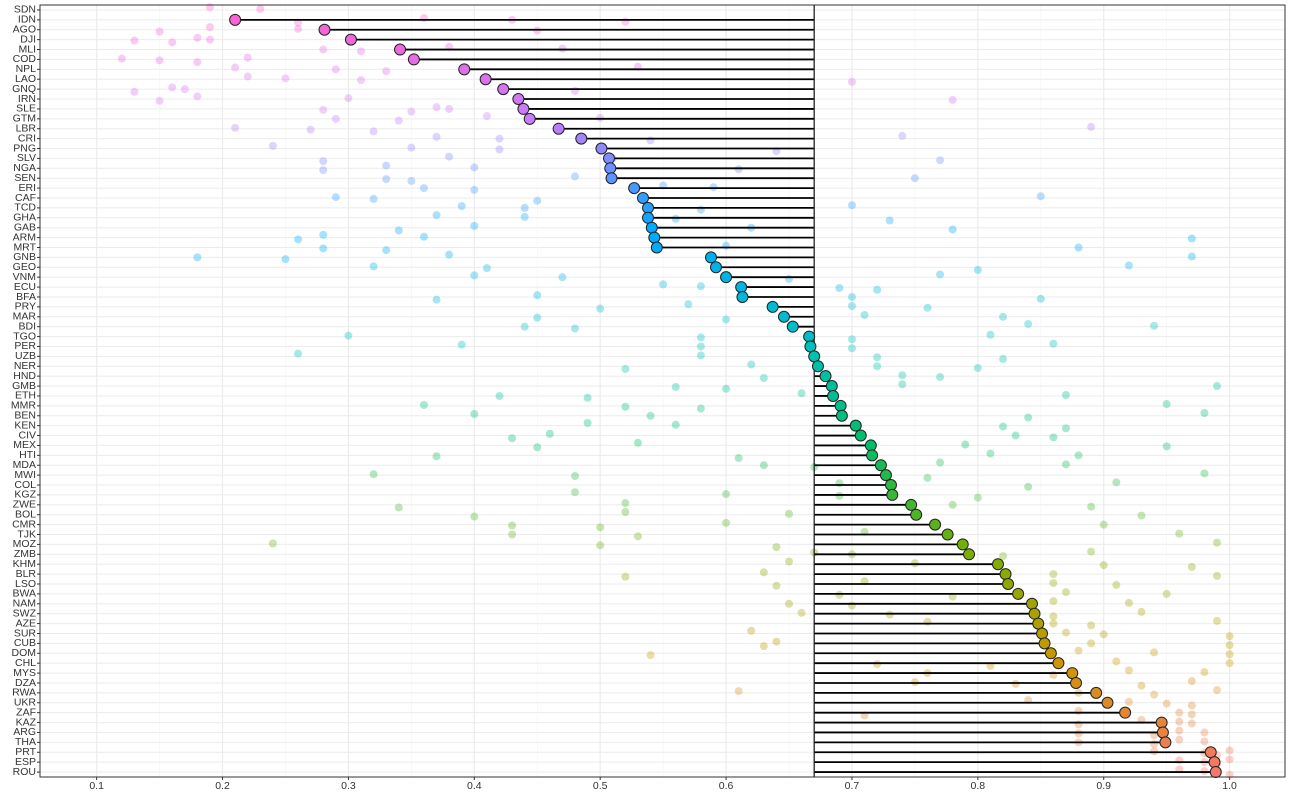  What do you see at coordinates (24, 693) in the screenshot?
I see `y-tick-label: RWA` at bounding box center [24, 693].